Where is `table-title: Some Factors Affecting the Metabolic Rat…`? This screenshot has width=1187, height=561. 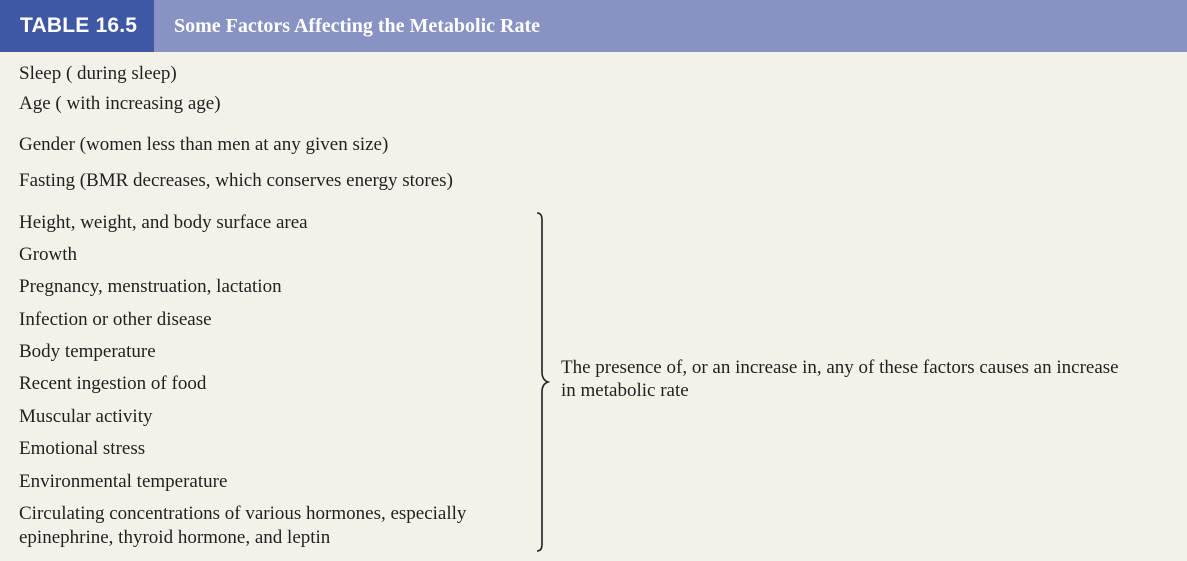 table-title: Some Factors Affecting the Metabolic Rat… is located at coordinates (357, 25).